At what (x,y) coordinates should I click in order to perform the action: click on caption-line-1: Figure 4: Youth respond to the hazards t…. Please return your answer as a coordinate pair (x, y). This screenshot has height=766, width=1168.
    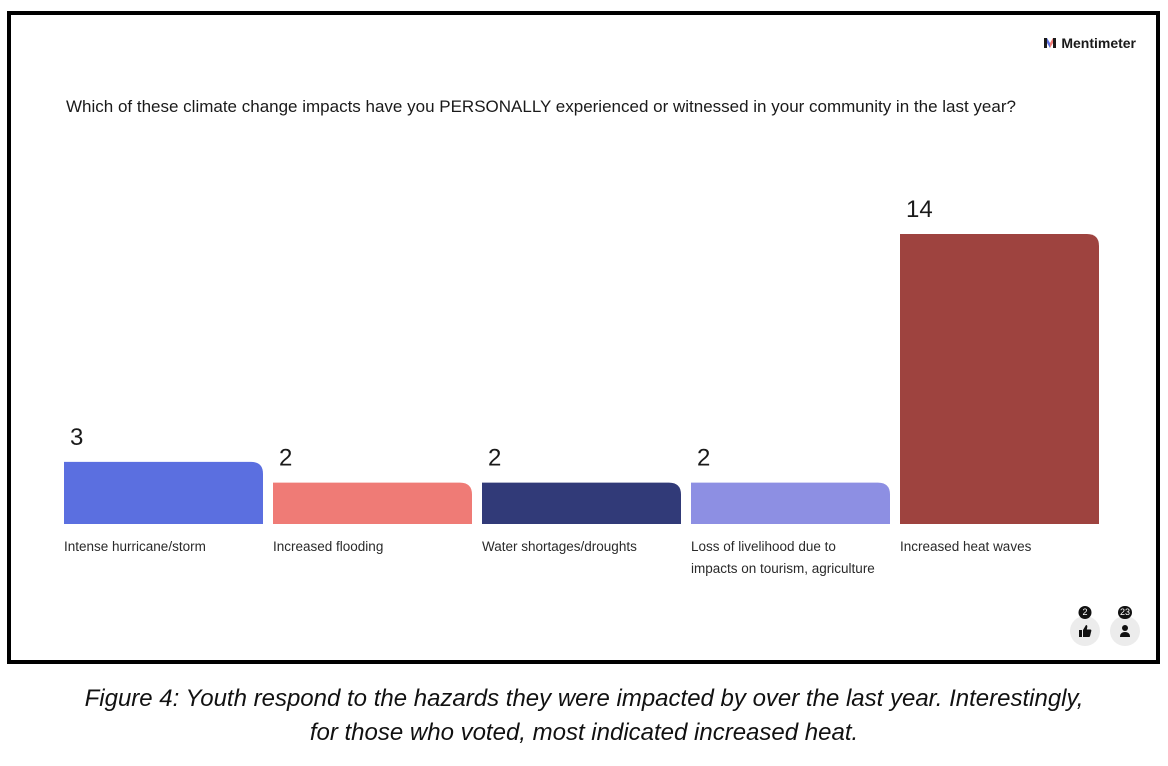
    Looking at the image, I should click on (584, 698).